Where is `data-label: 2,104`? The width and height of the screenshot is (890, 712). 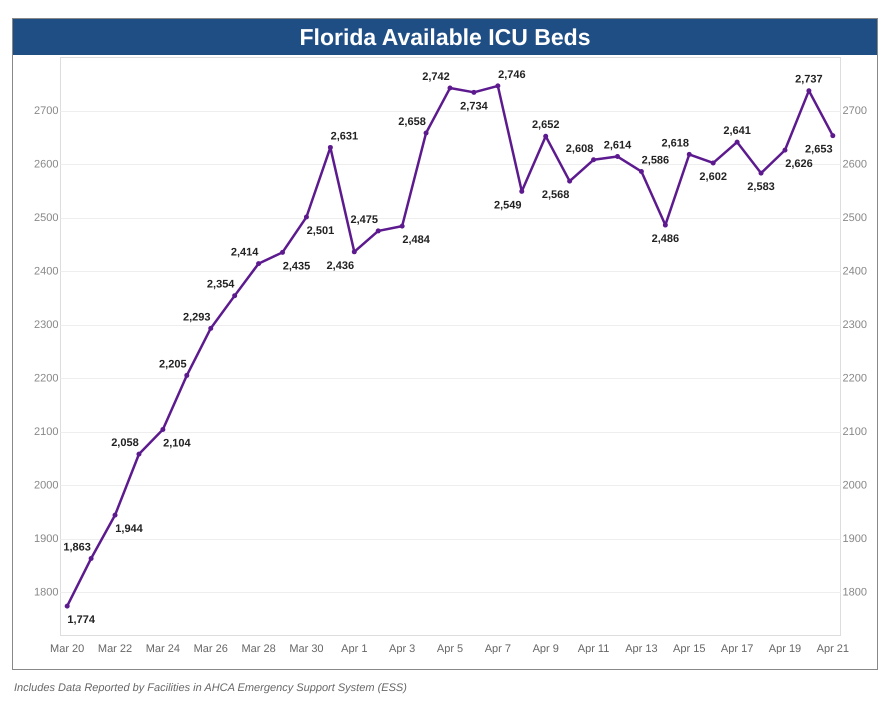 data-label: 2,104 is located at coordinates (177, 443).